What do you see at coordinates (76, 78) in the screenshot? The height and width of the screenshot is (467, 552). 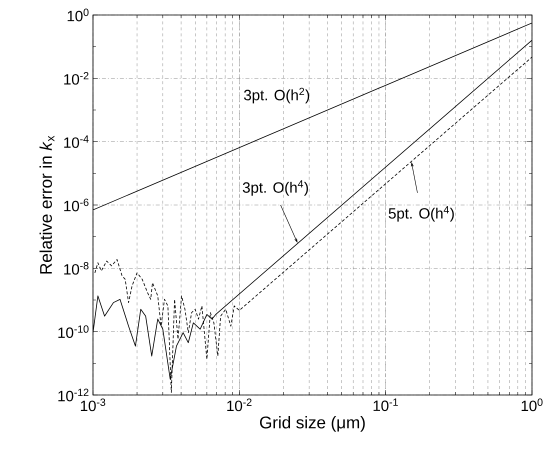 I see `y-tick-label: 10$^{-2}$` at bounding box center [76, 78].